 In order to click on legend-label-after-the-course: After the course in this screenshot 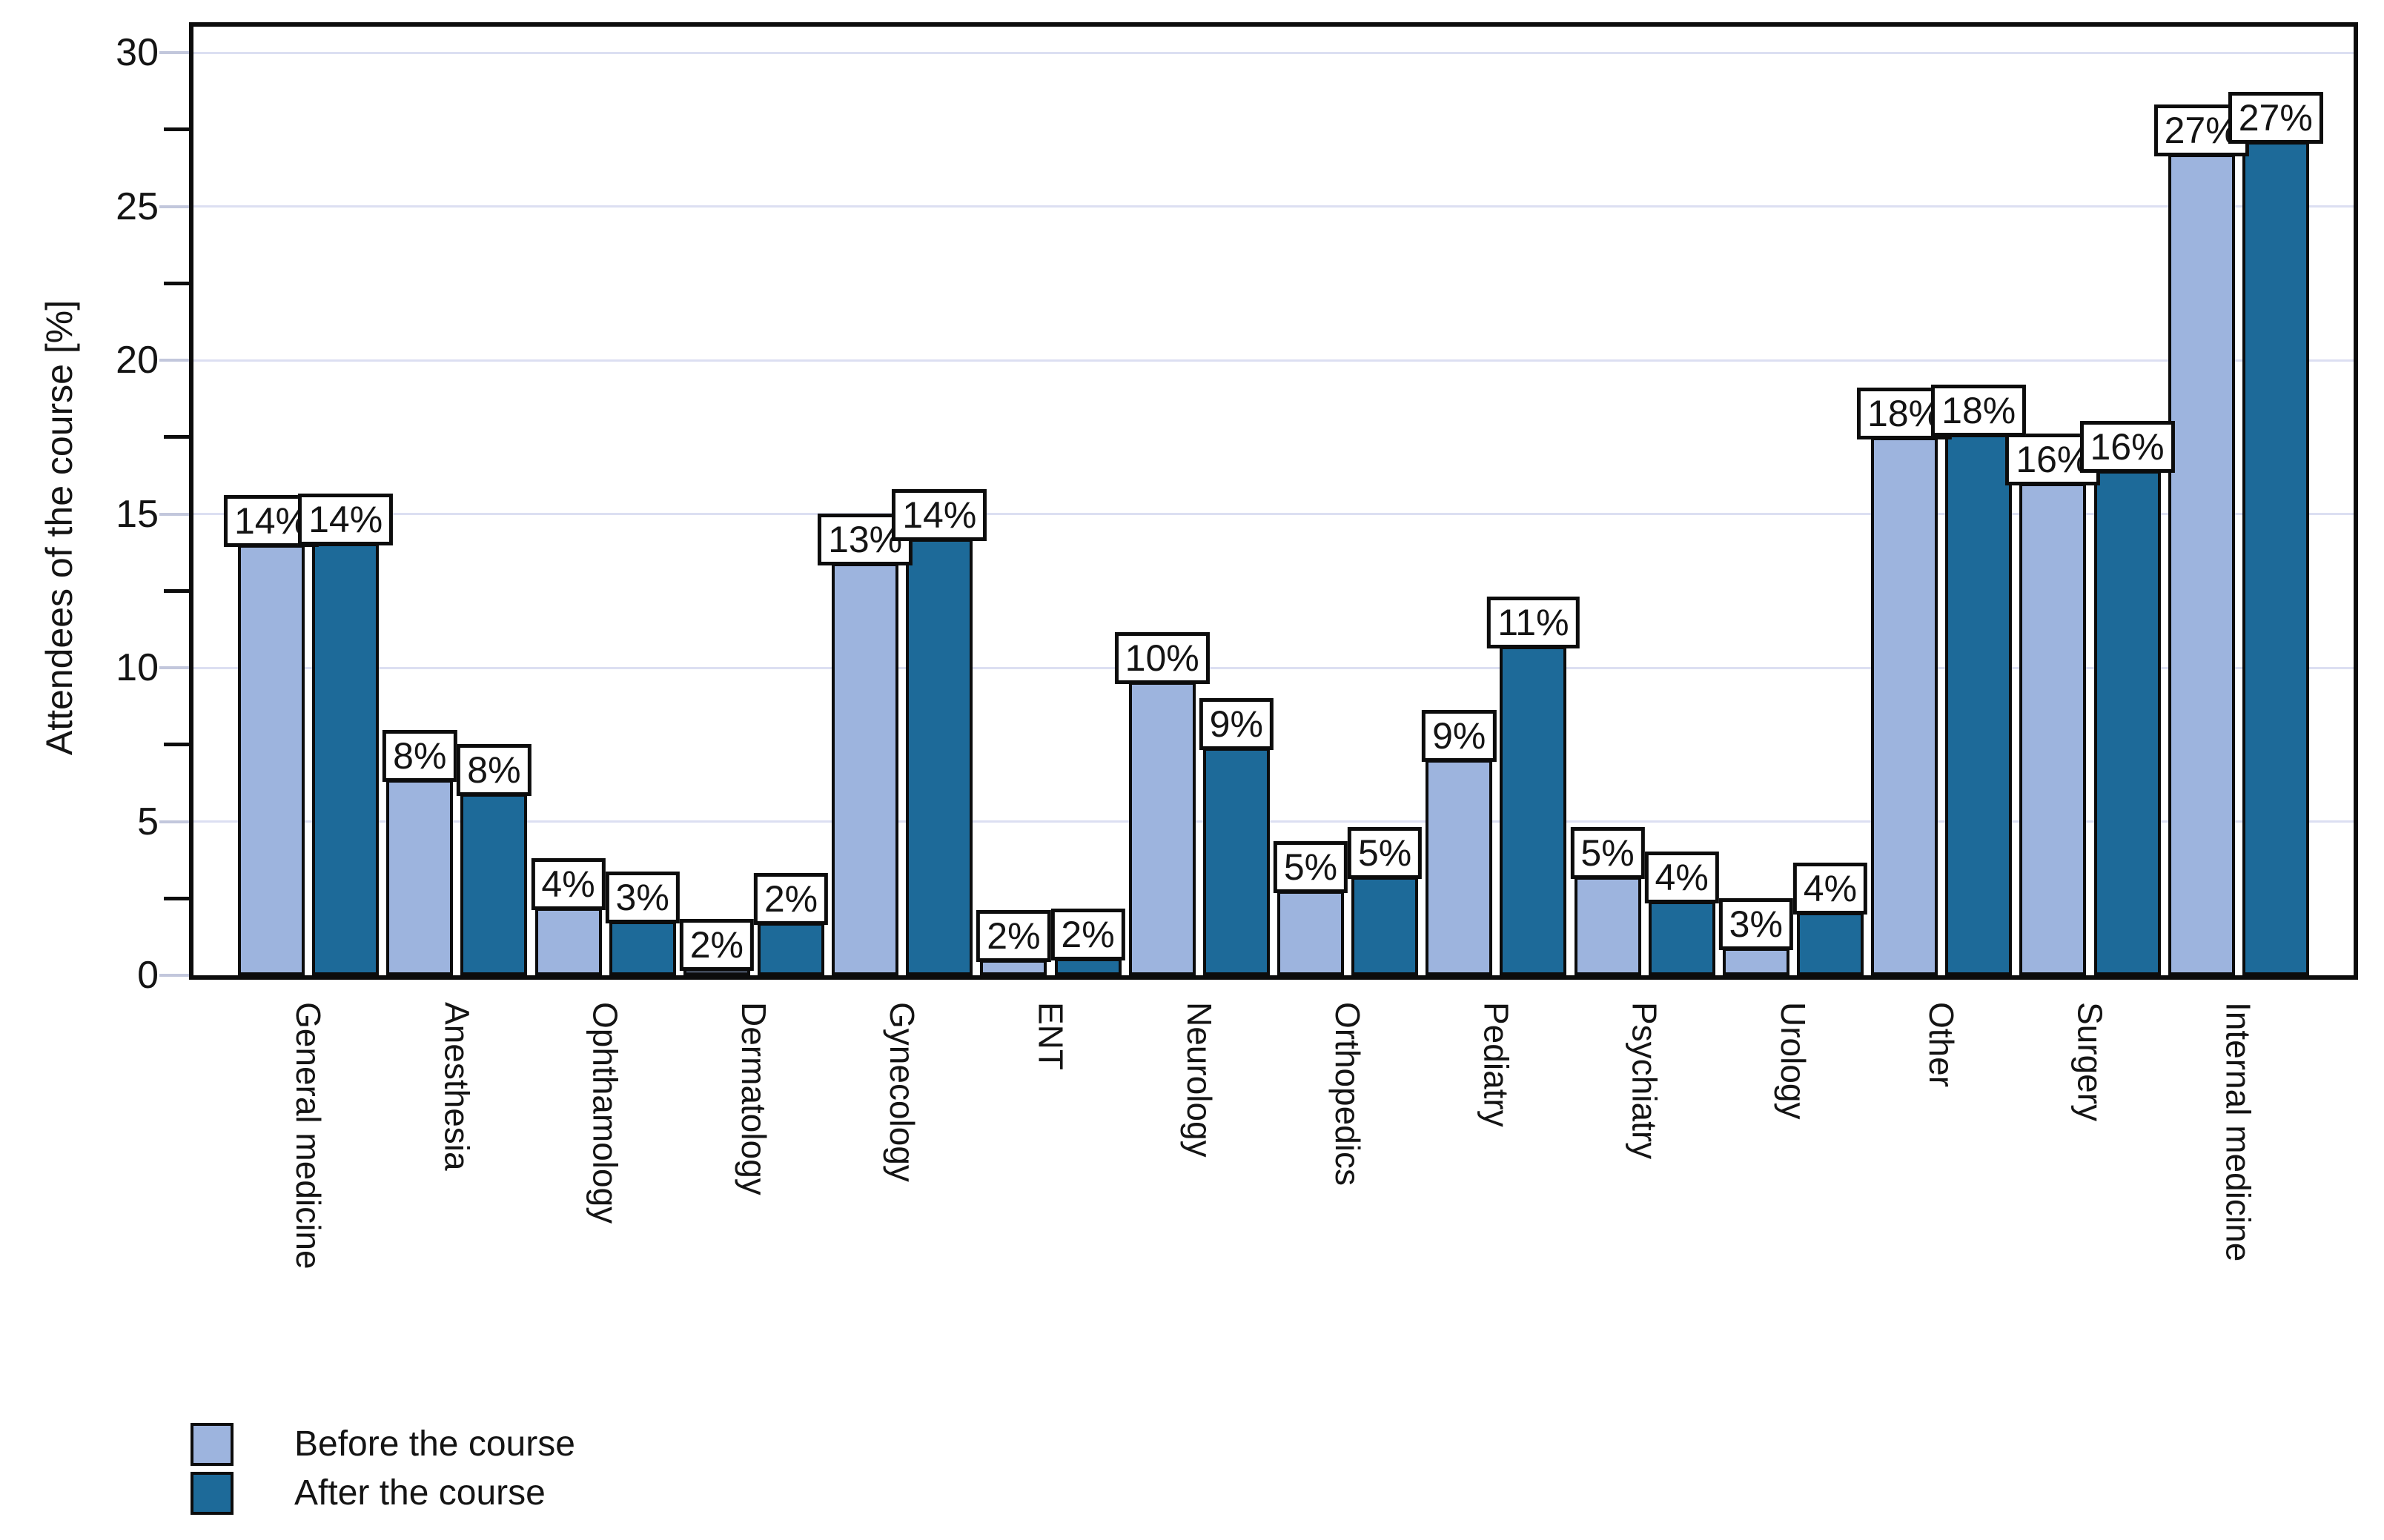, I will do `click(420, 1493)`.